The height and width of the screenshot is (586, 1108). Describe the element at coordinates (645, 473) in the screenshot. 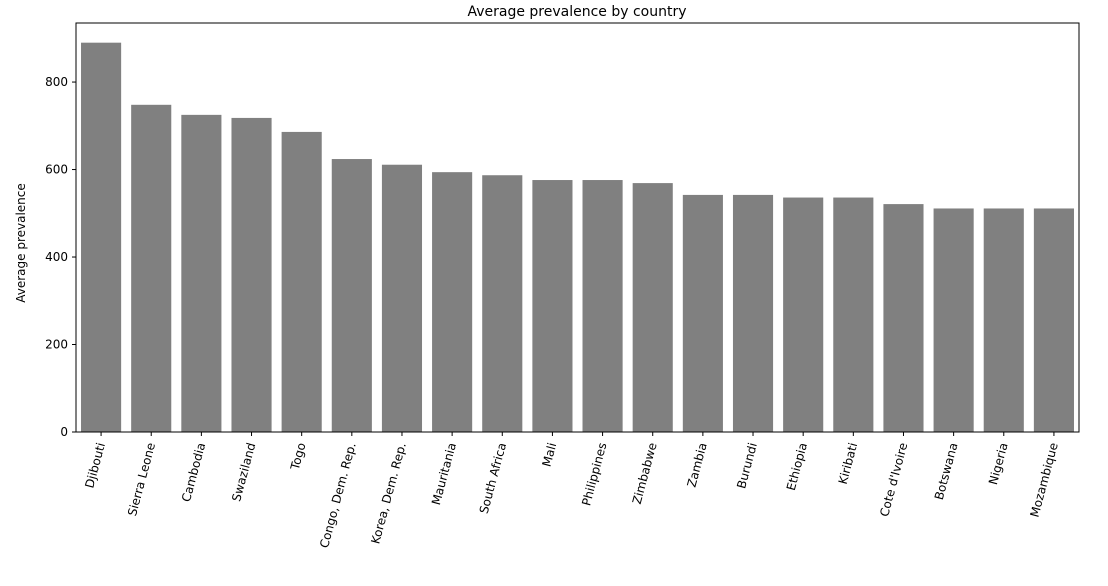

I see `x-tick-label: Zimbabwe` at that location.